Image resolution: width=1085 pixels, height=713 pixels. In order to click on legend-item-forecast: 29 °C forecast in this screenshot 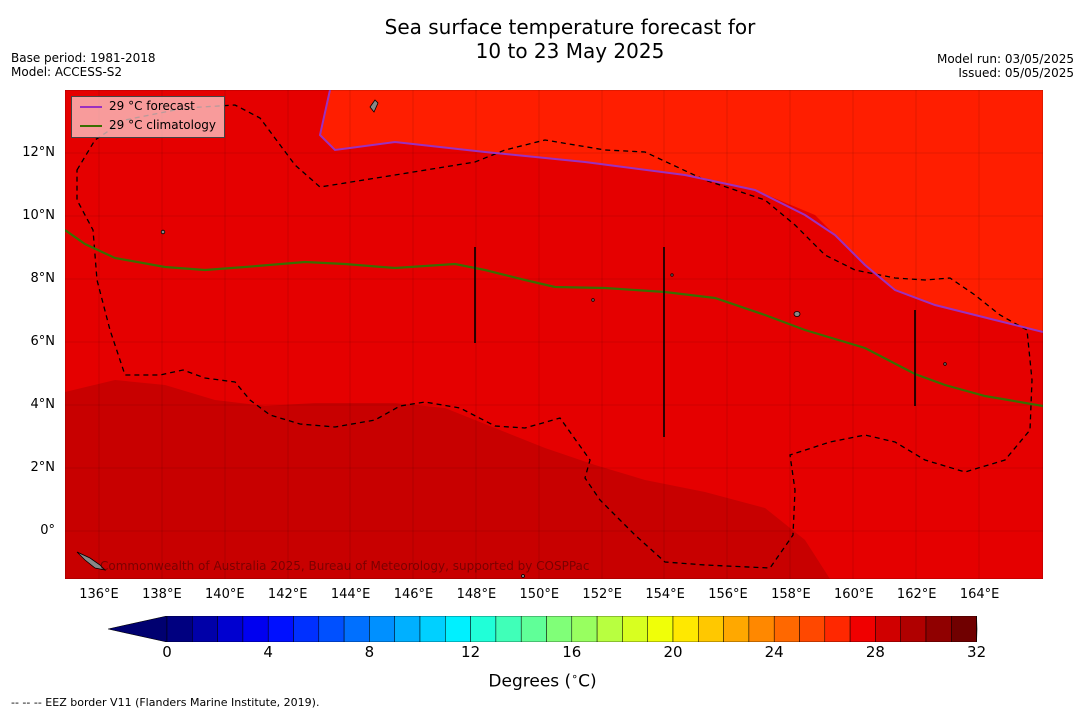, I will do `click(151, 107)`.